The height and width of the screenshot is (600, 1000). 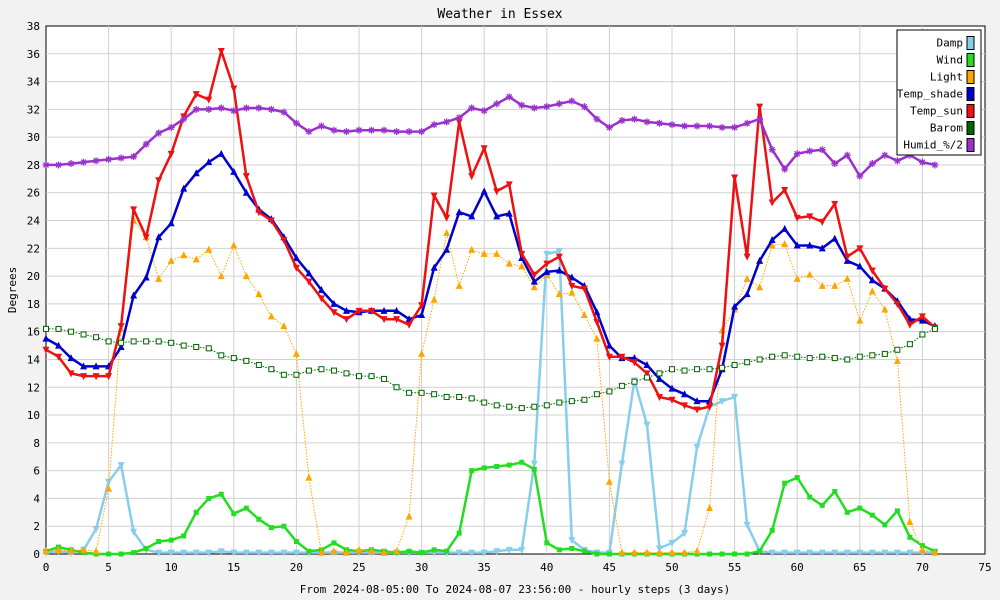 I want to click on x-tick-label: 65, so click(x=859, y=567).